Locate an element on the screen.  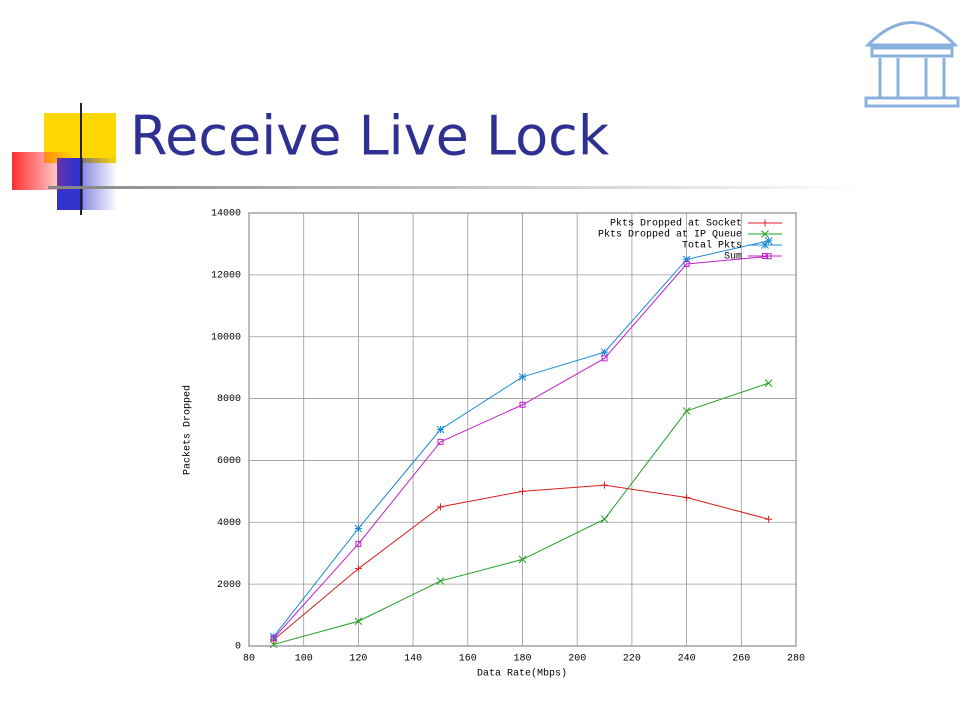
x-tick-label: 140 is located at coordinates (413, 659).